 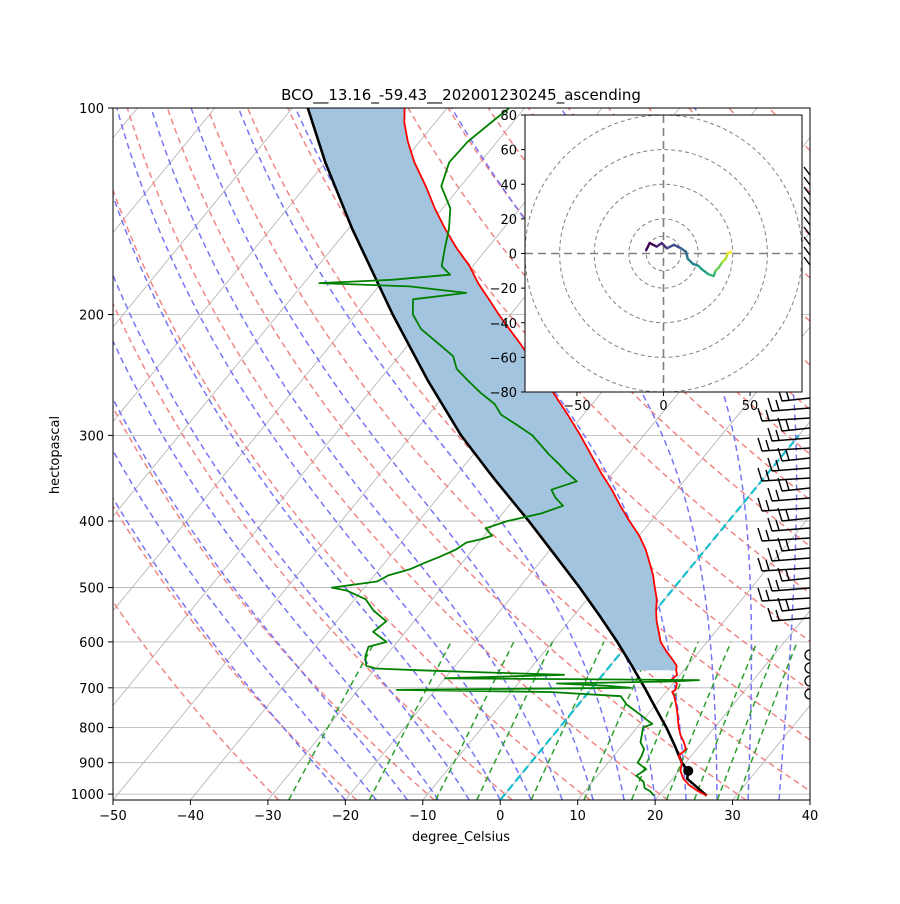 What do you see at coordinates (91, 643) in the screenshot?
I see `y-tick-label: 600` at bounding box center [91, 643].